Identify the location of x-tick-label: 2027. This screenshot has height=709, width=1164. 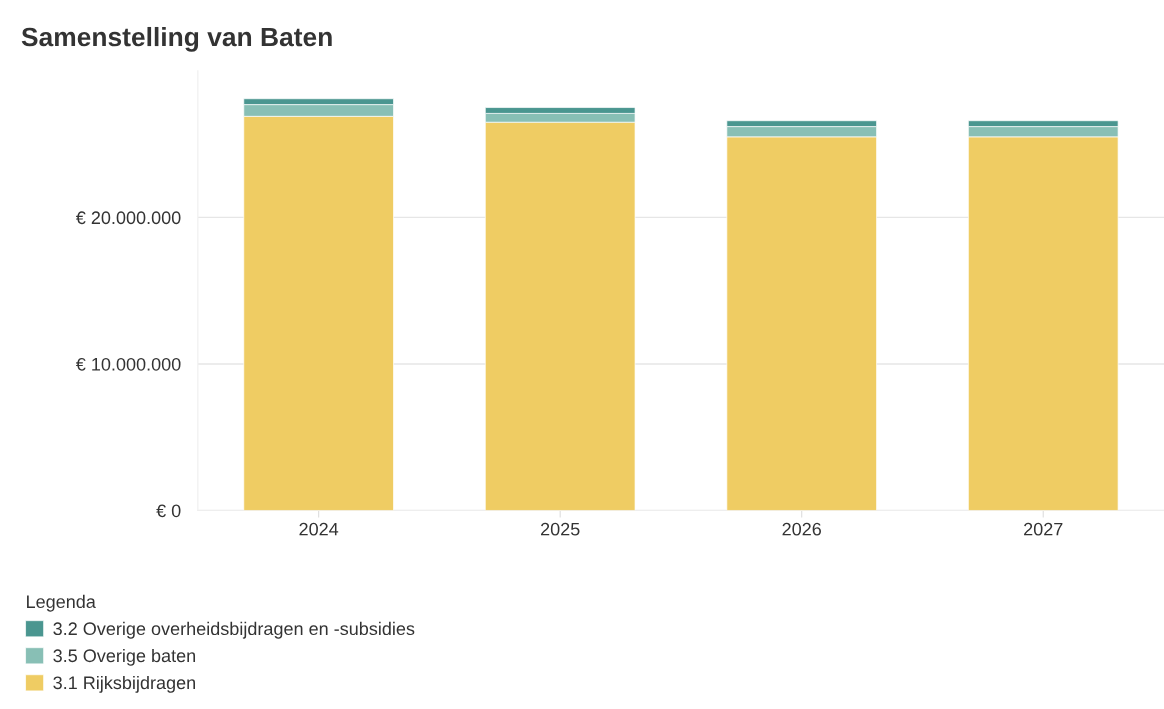
(1043, 529).